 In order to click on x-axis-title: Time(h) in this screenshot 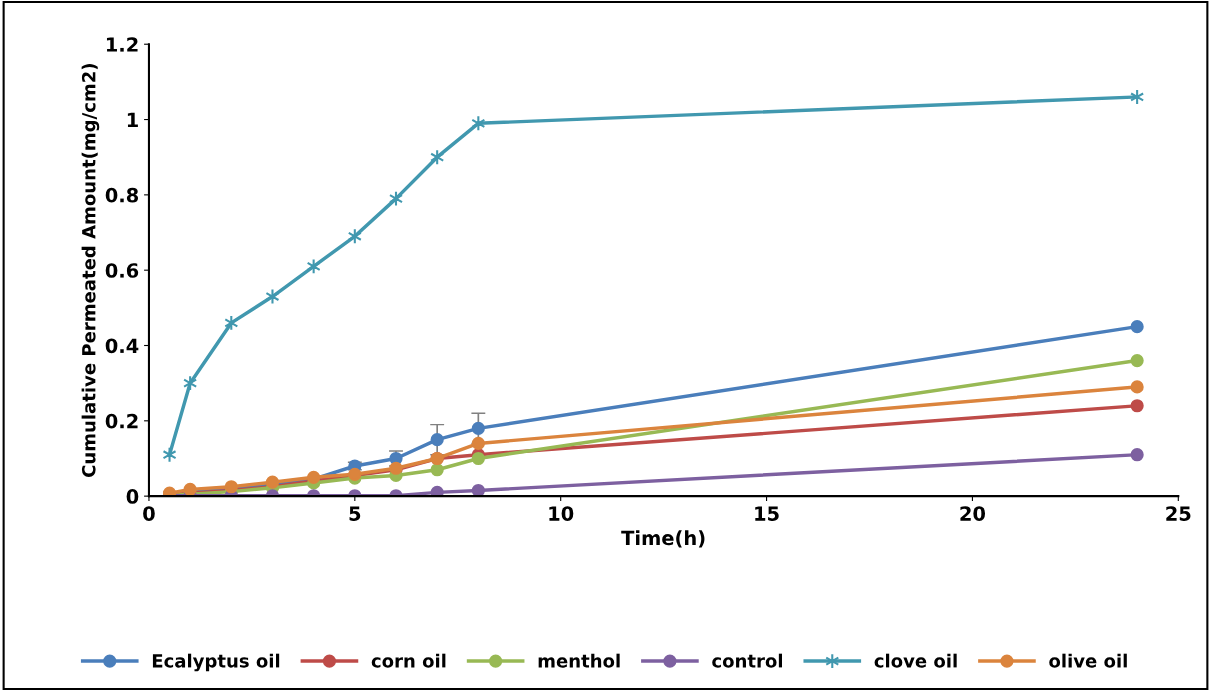, I will do `click(663, 539)`.